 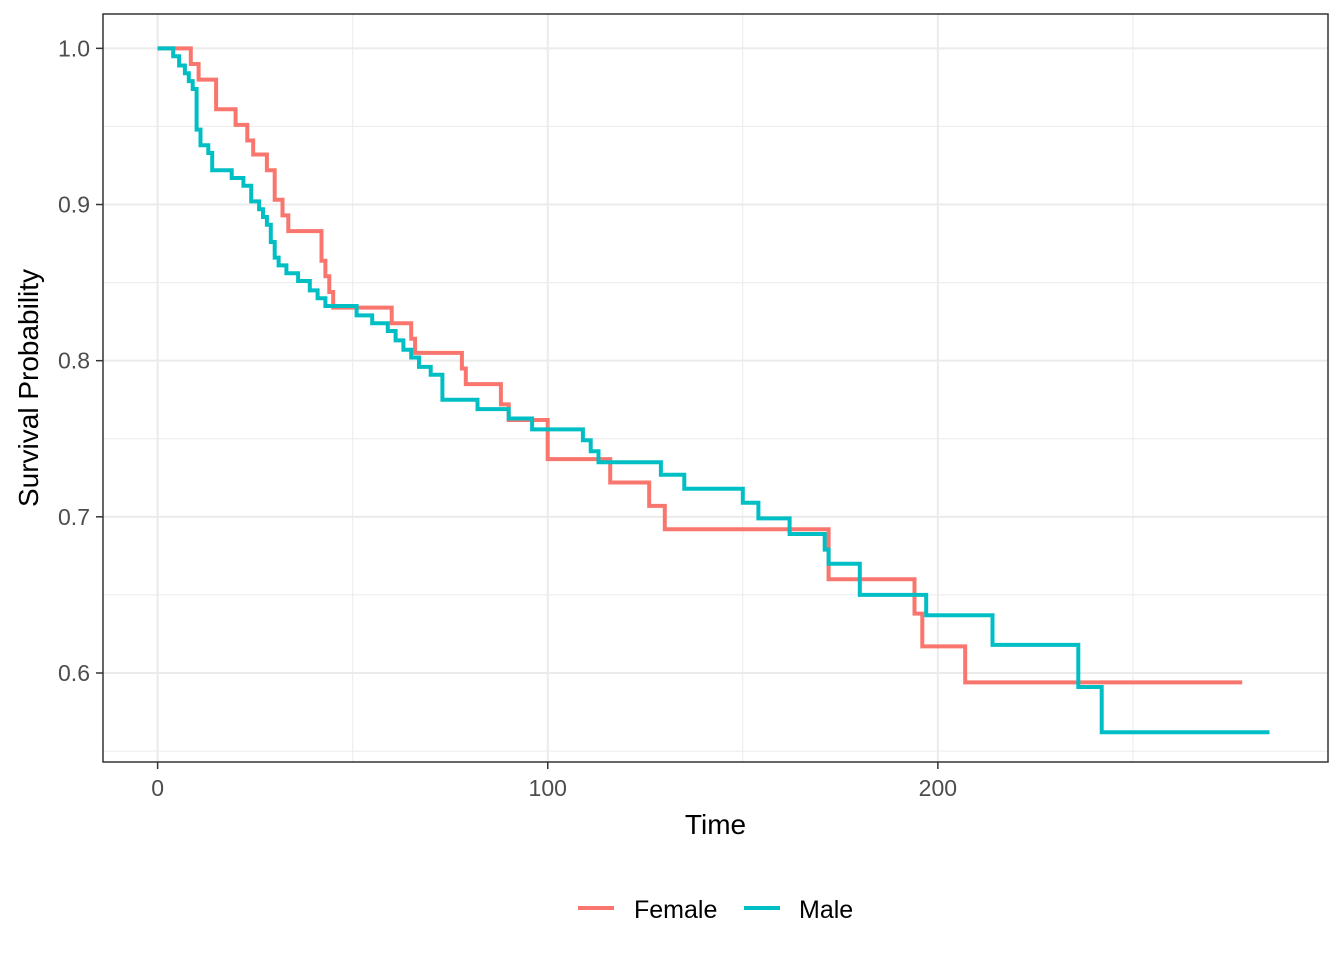 What do you see at coordinates (28, 388) in the screenshot?
I see `y-axis-title: Survival Probability` at bounding box center [28, 388].